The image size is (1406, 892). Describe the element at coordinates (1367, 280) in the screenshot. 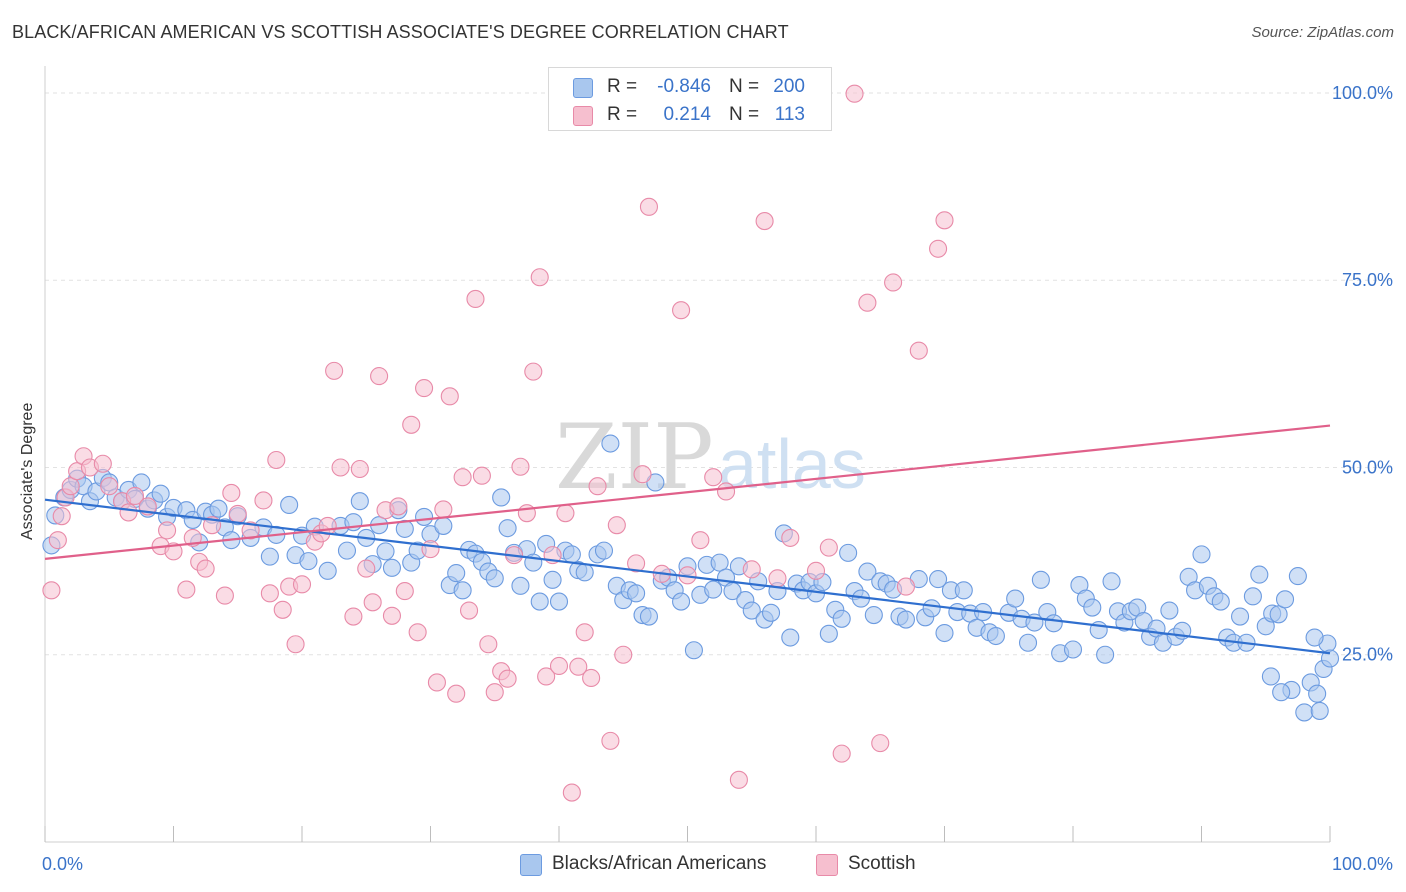

I see `y-tick-label: 75.0%` at that location.